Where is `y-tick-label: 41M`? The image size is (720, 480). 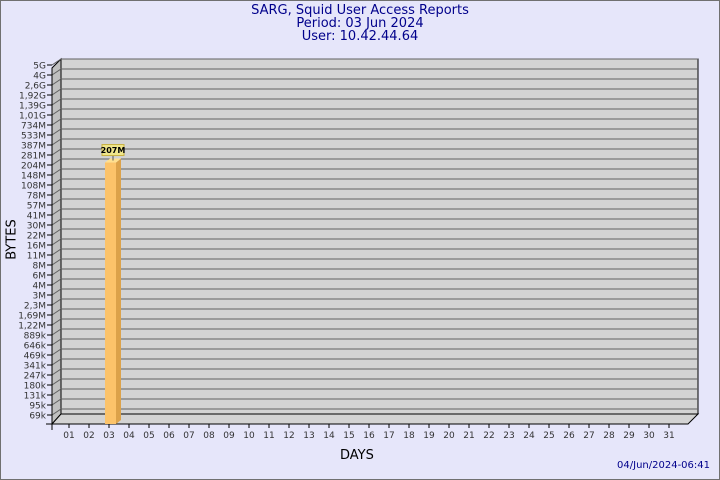 y-tick-label: 41M is located at coordinates (36, 217).